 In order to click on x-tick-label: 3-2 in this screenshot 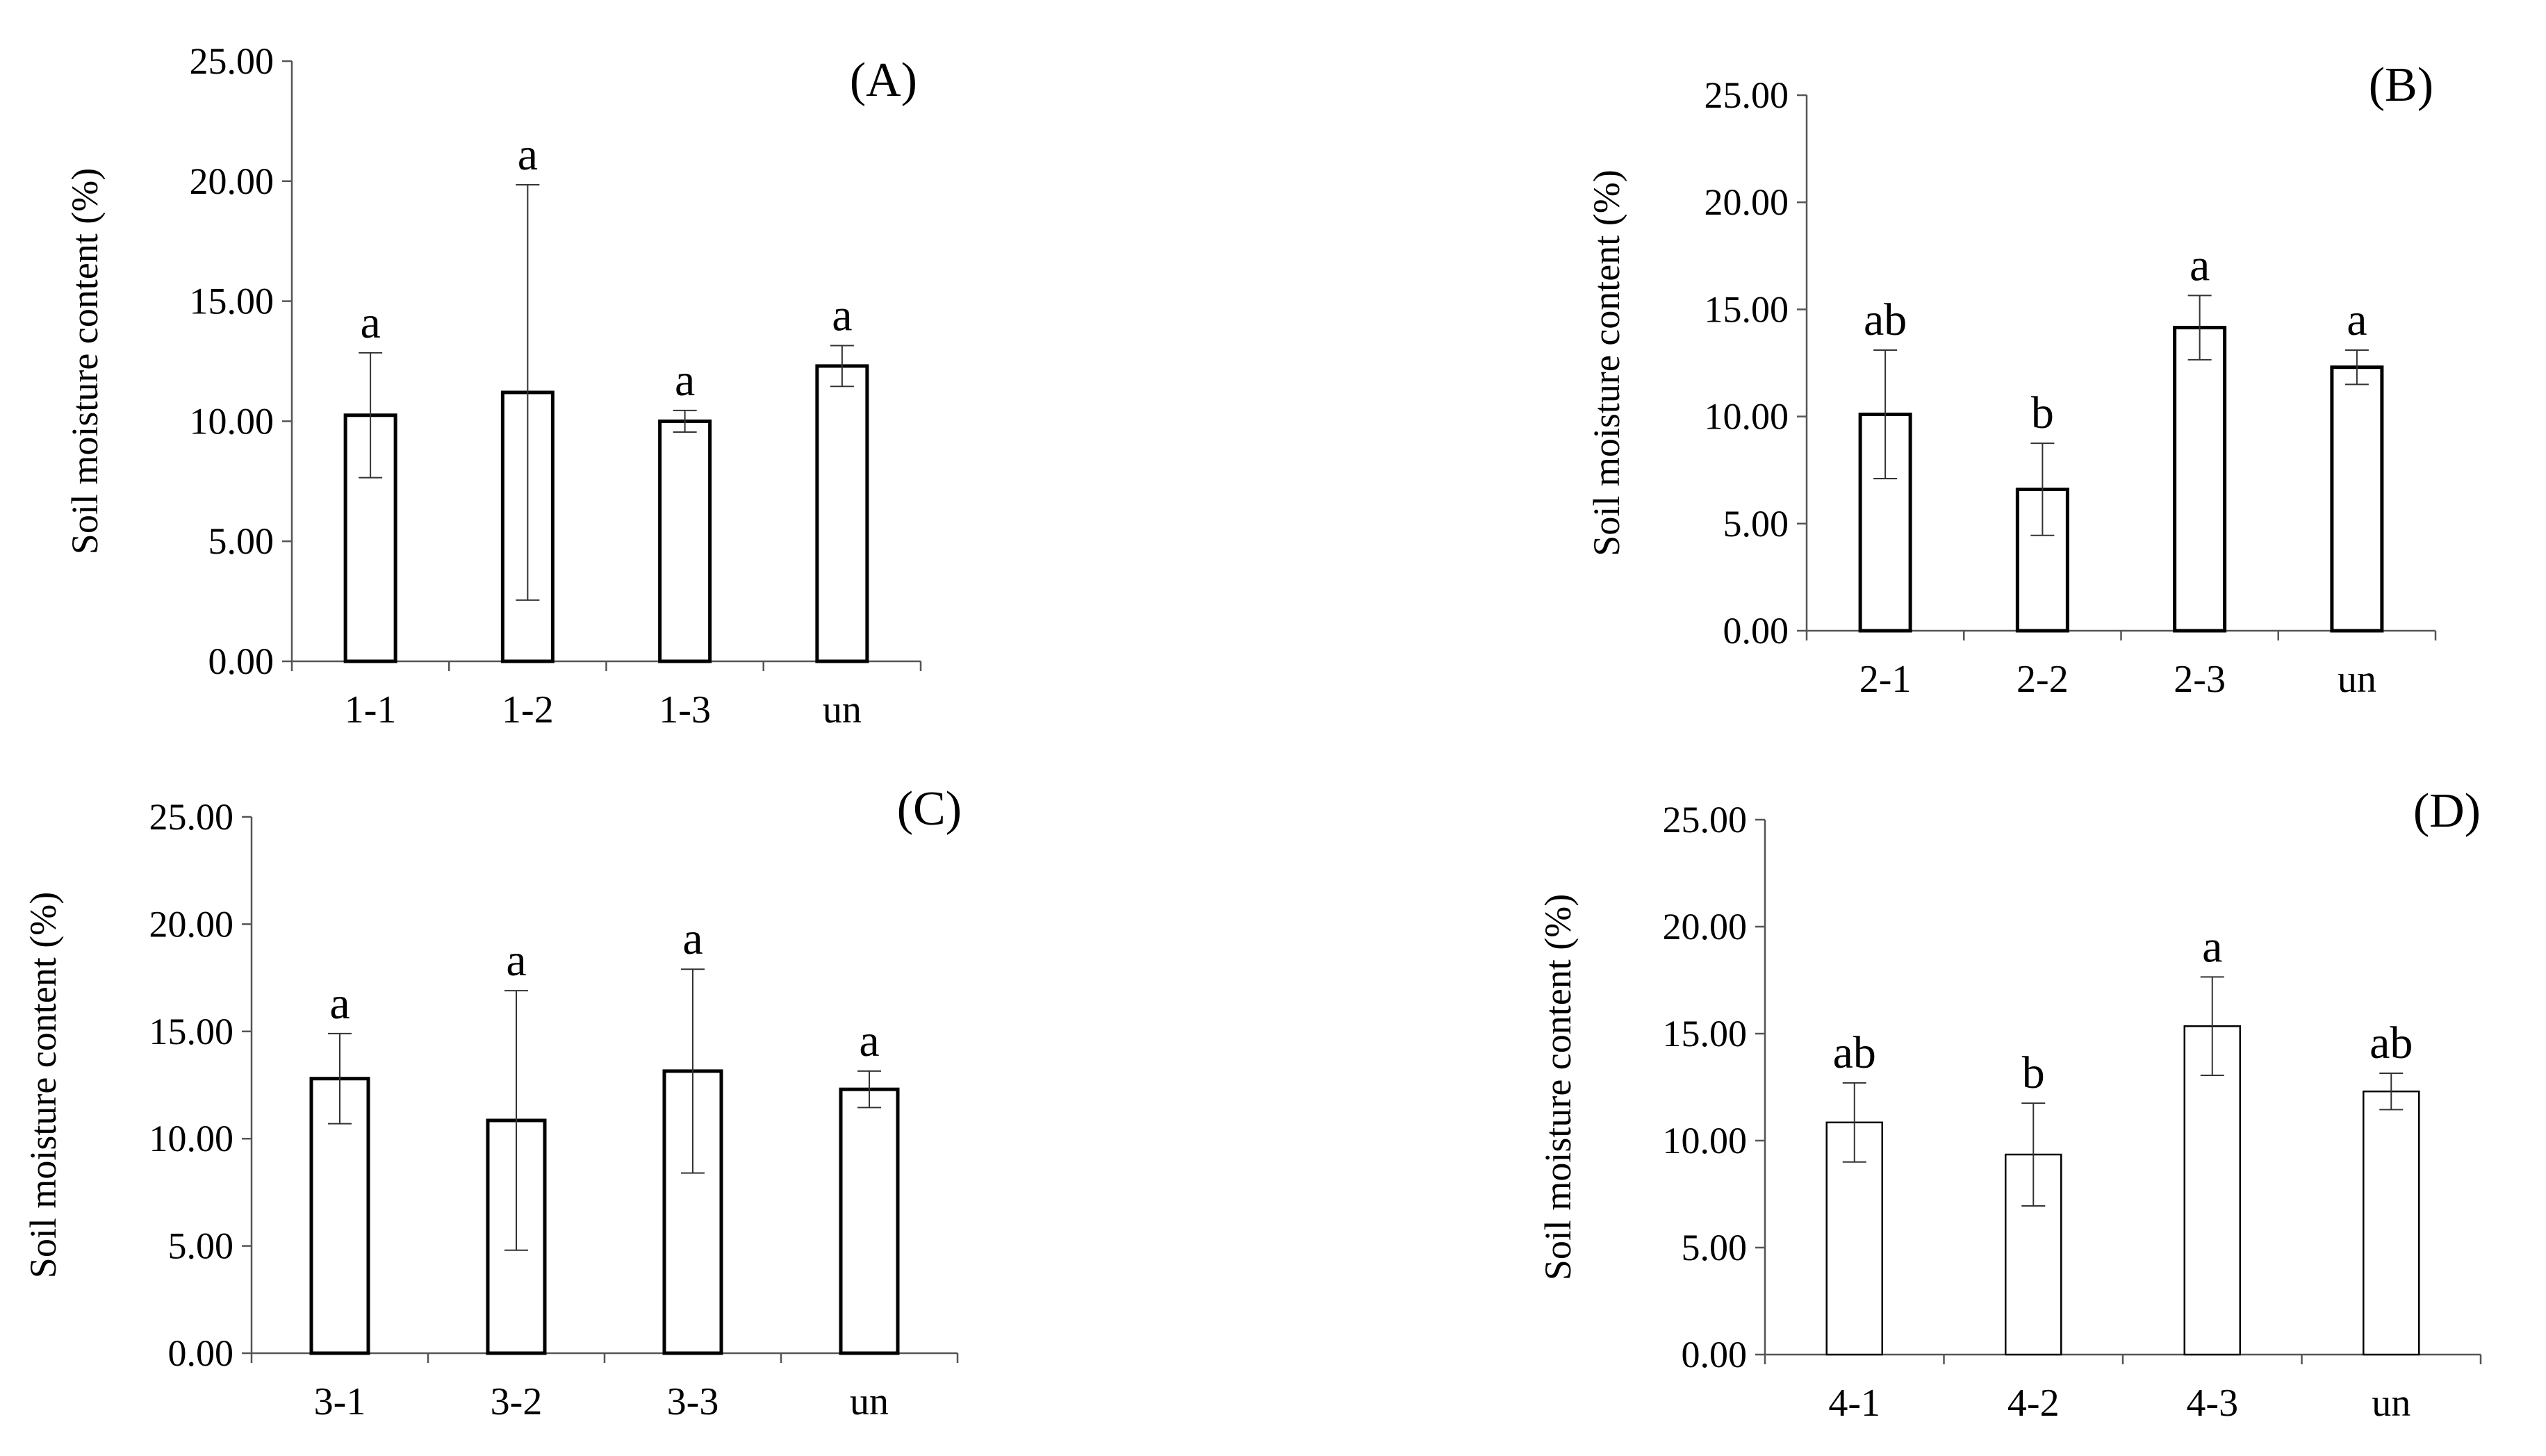, I will do `click(517, 1402)`.